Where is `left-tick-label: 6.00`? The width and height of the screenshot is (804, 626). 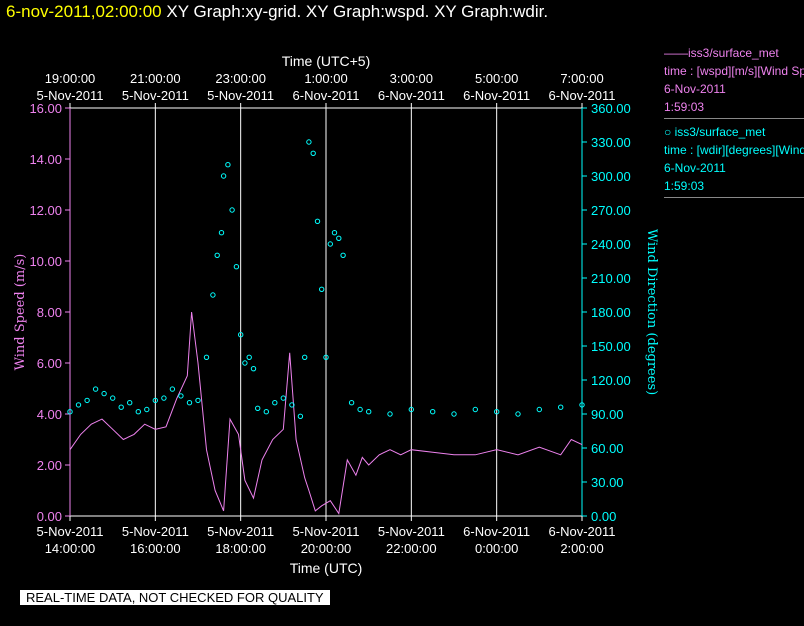
left-tick-label: 6.00 is located at coordinates (49, 363).